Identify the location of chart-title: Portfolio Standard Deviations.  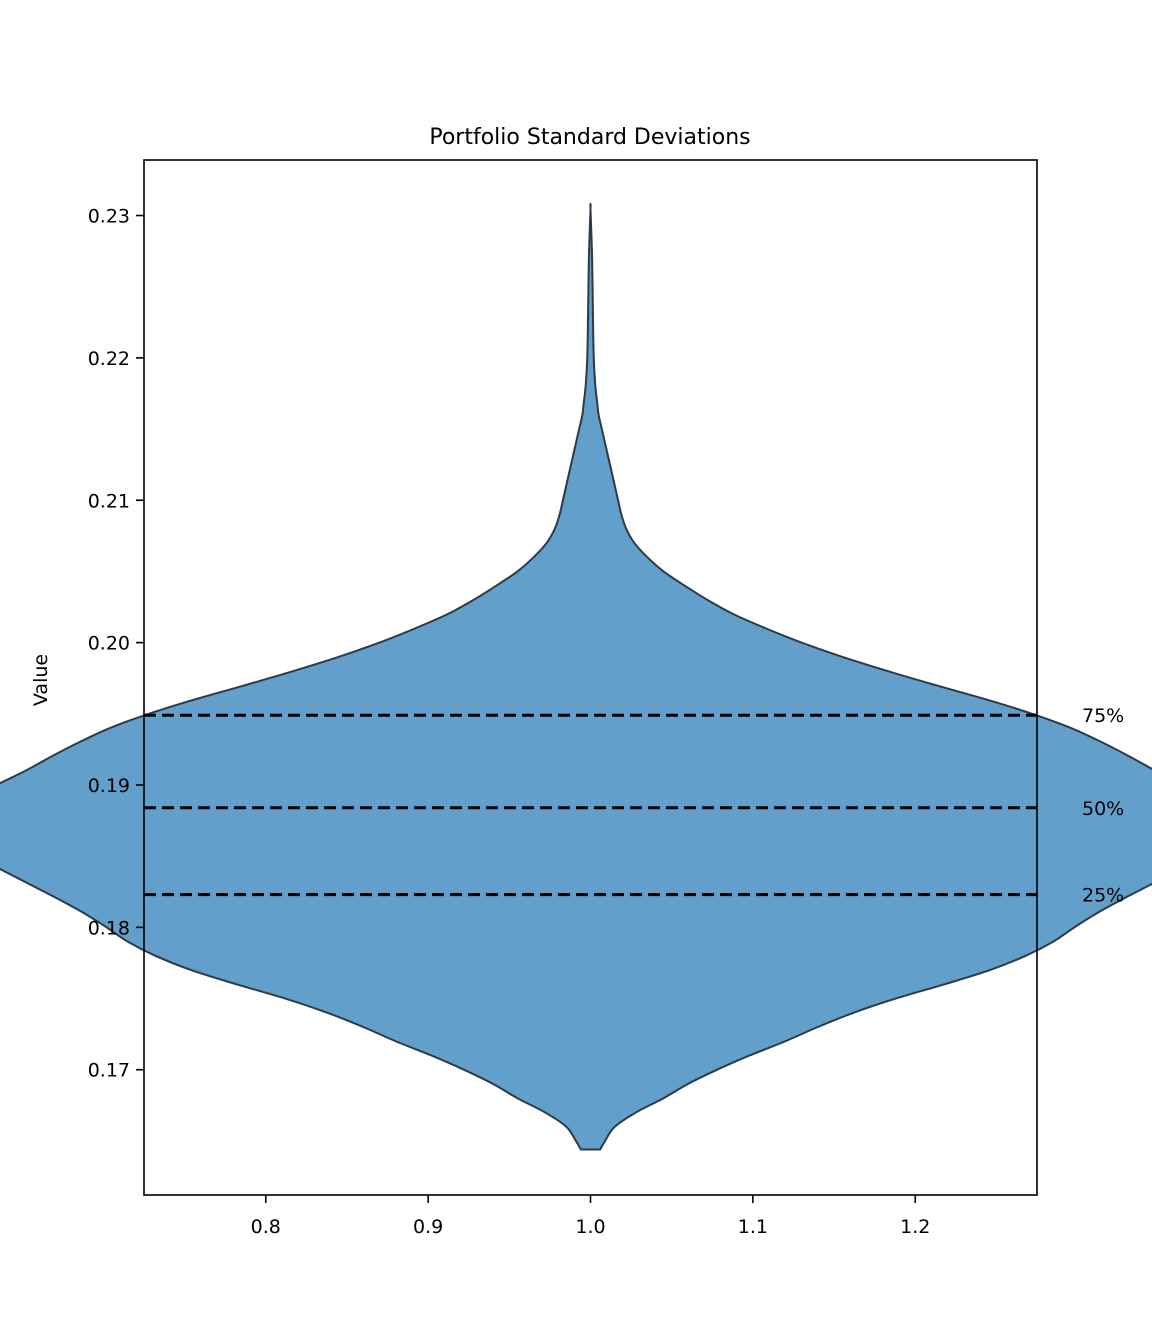
(589, 137).